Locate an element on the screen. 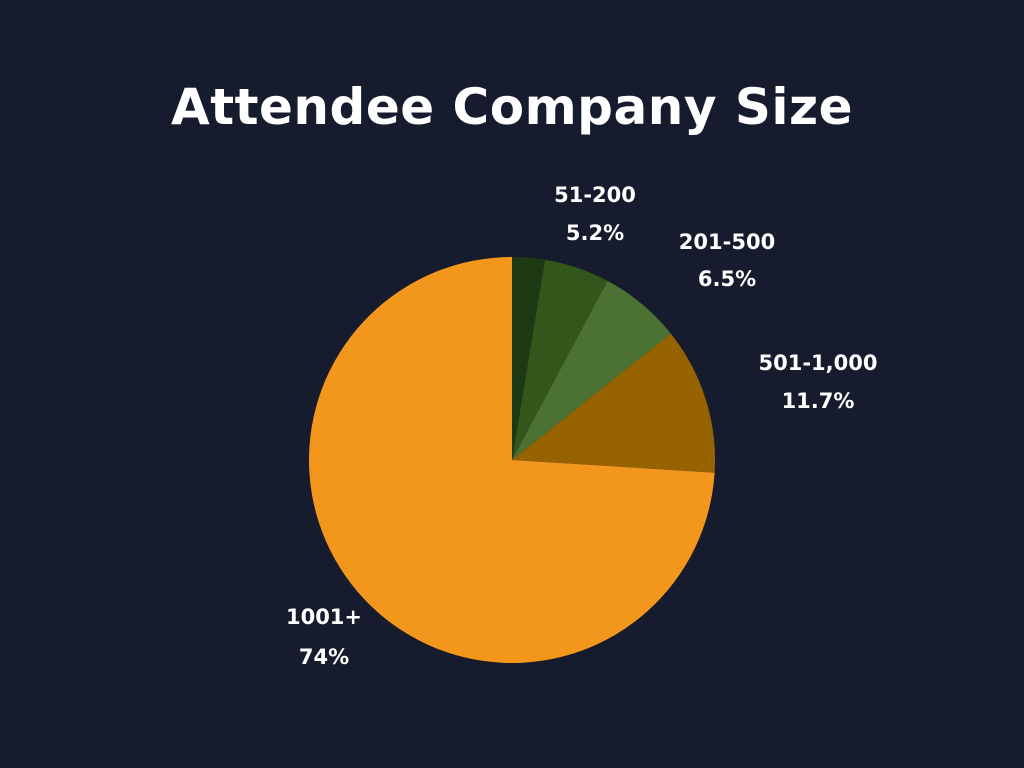 This screenshot has height=768, width=1024. slice-label-501-1000: 501-1,000 is located at coordinates (818, 363).